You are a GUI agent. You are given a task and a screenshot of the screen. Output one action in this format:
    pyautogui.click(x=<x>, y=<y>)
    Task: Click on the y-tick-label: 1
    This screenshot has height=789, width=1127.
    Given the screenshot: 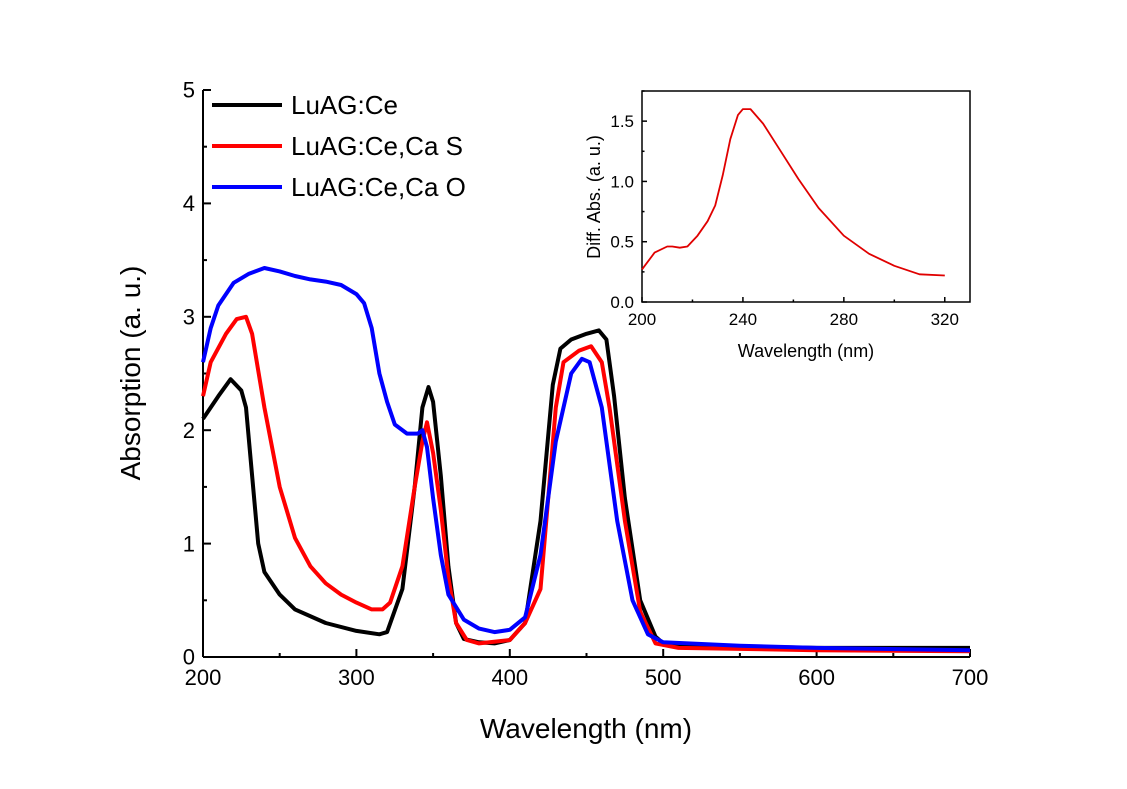 What is the action you would take?
    pyautogui.click(x=189, y=543)
    